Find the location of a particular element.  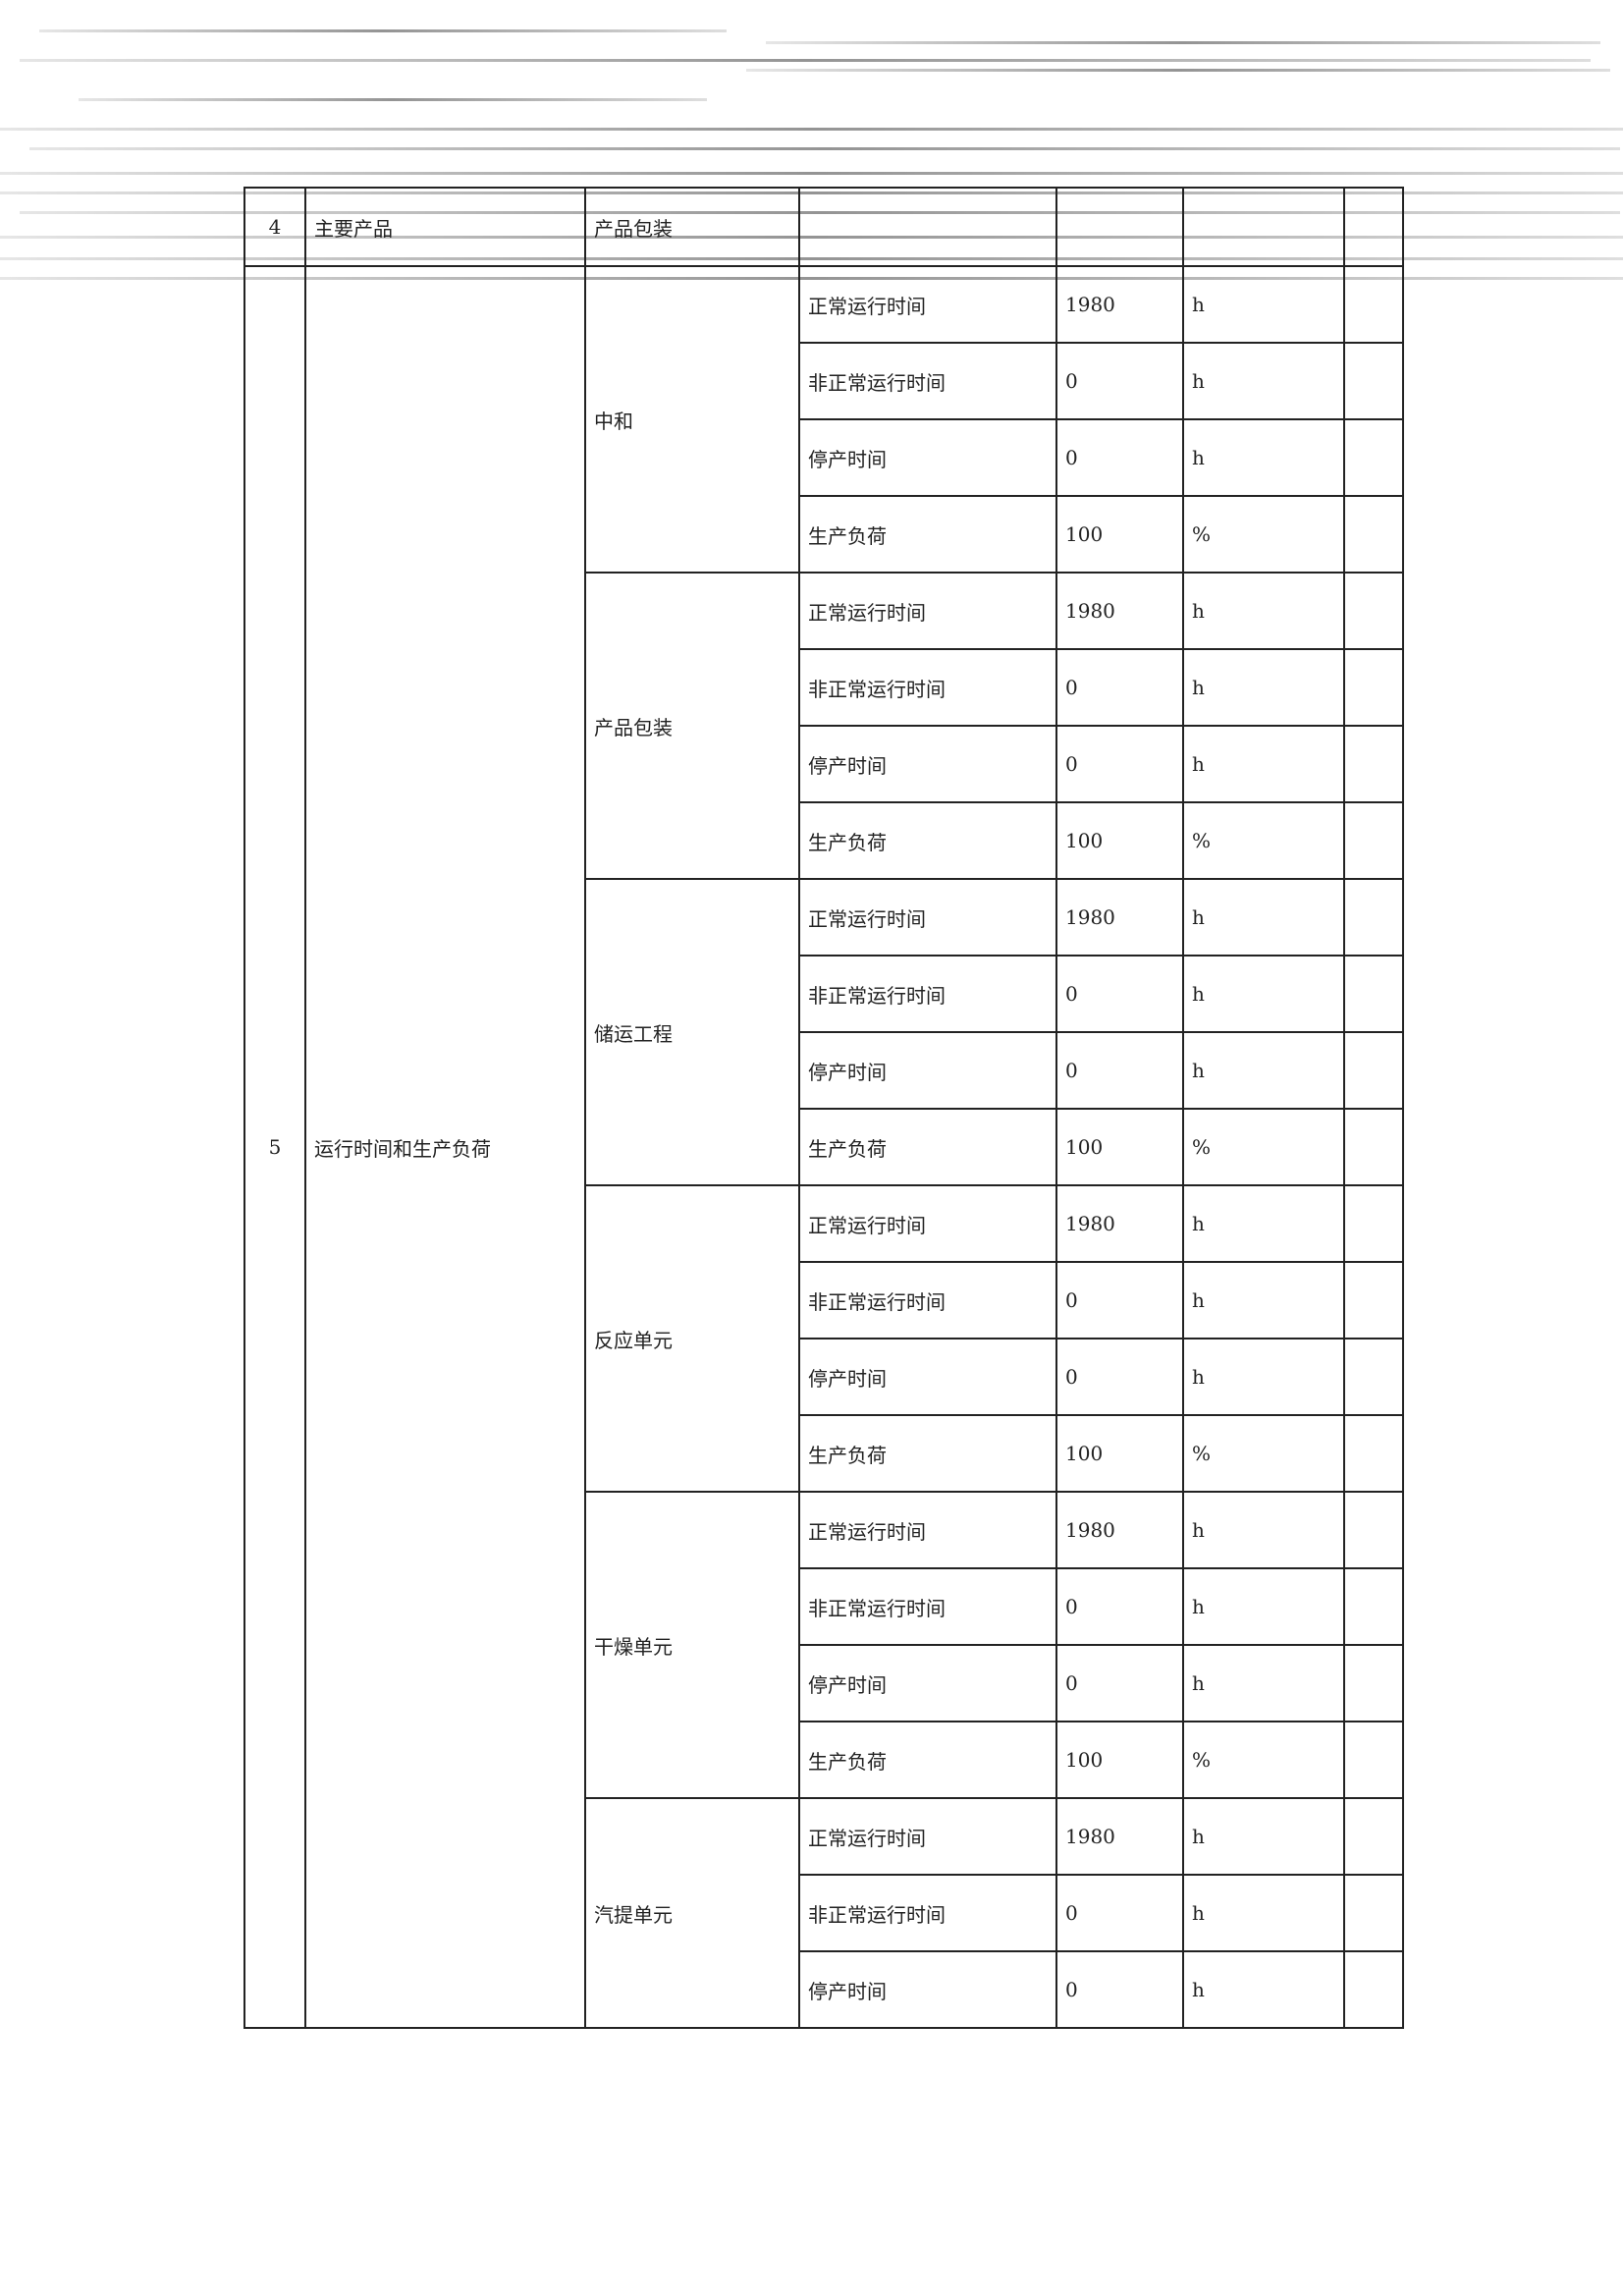

table-row: 汽提单元 正常运行时间 1980 h is located at coordinates (824, 1913).